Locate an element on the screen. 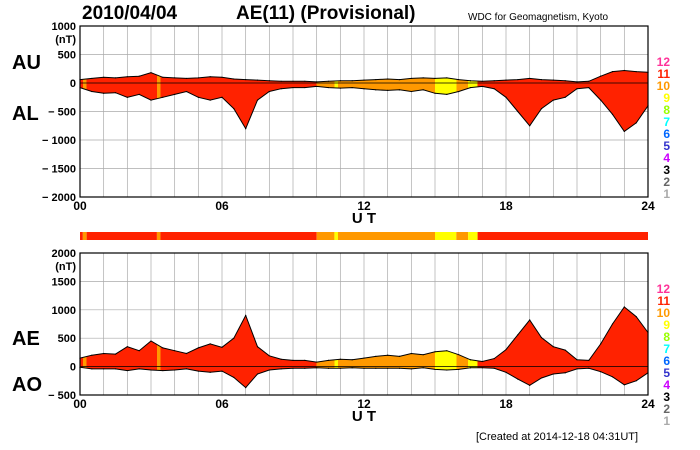 This screenshot has width=700, height=450. created-timestamp: [Created at 2014-12-18 04:31UT] is located at coordinates (557, 437).